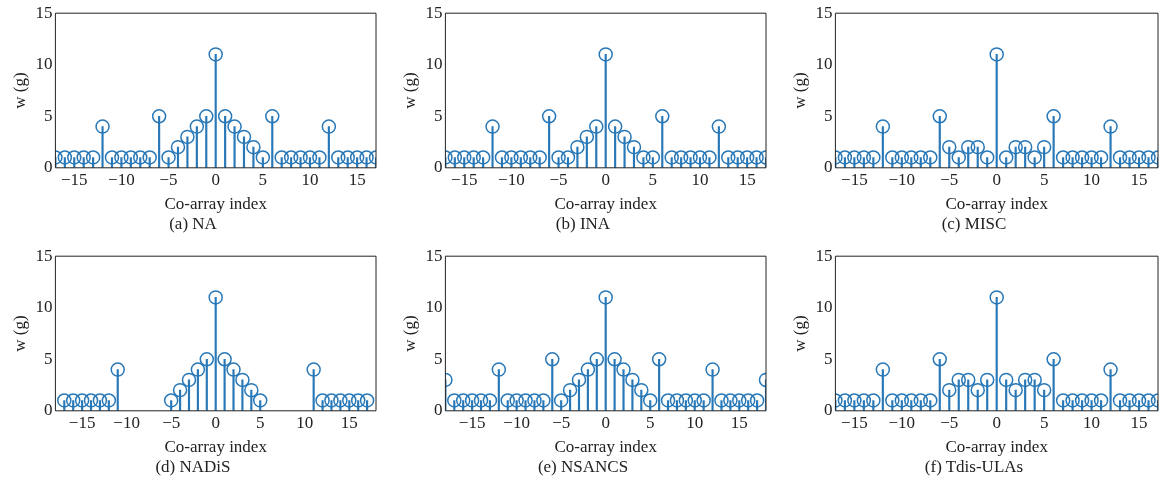  Describe the element at coordinates (193, 224) in the screenshot. I see `text: (a) NA` at that location.